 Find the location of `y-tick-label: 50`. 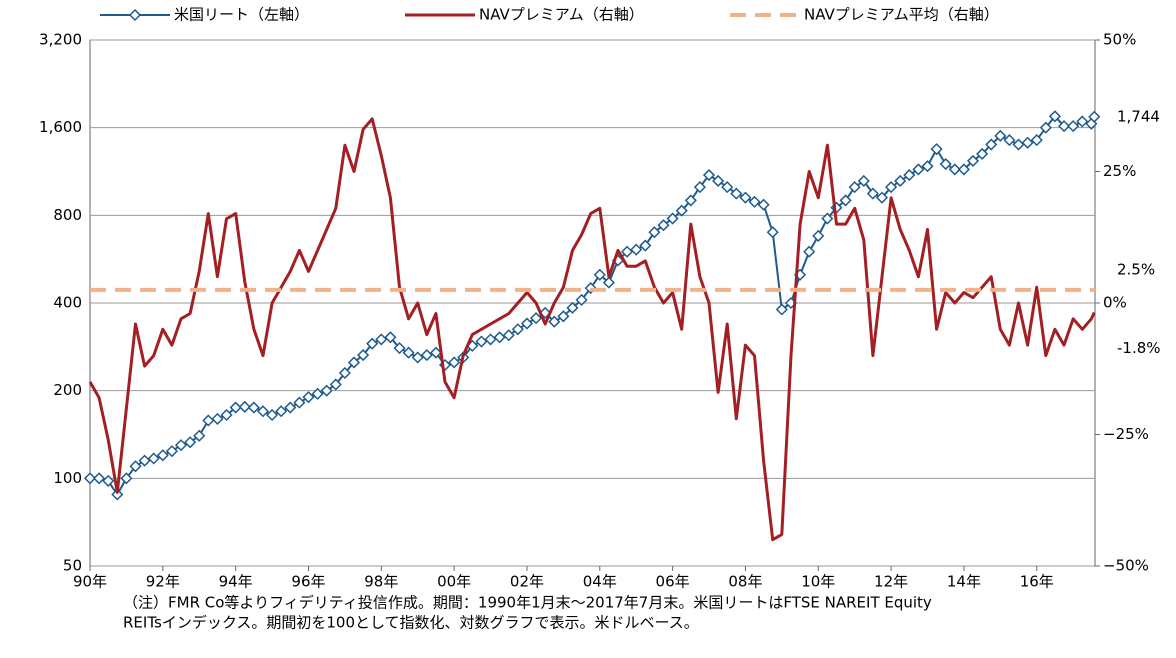

y-tick-label: 50 is located at coordinates (72, 566).